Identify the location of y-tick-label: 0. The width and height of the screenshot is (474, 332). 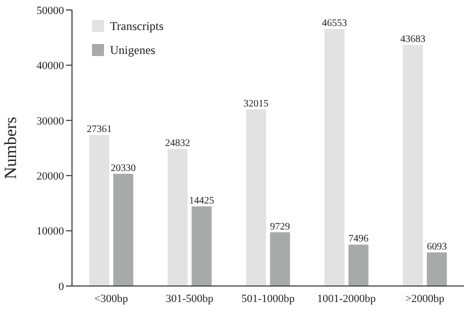
(61, 286).